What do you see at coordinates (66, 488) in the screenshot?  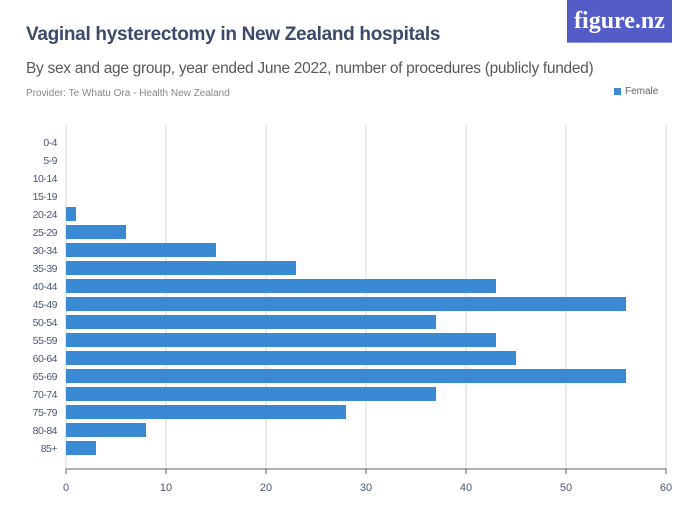 I see `x-tick-label: 0` at bounding box center [66, 488].